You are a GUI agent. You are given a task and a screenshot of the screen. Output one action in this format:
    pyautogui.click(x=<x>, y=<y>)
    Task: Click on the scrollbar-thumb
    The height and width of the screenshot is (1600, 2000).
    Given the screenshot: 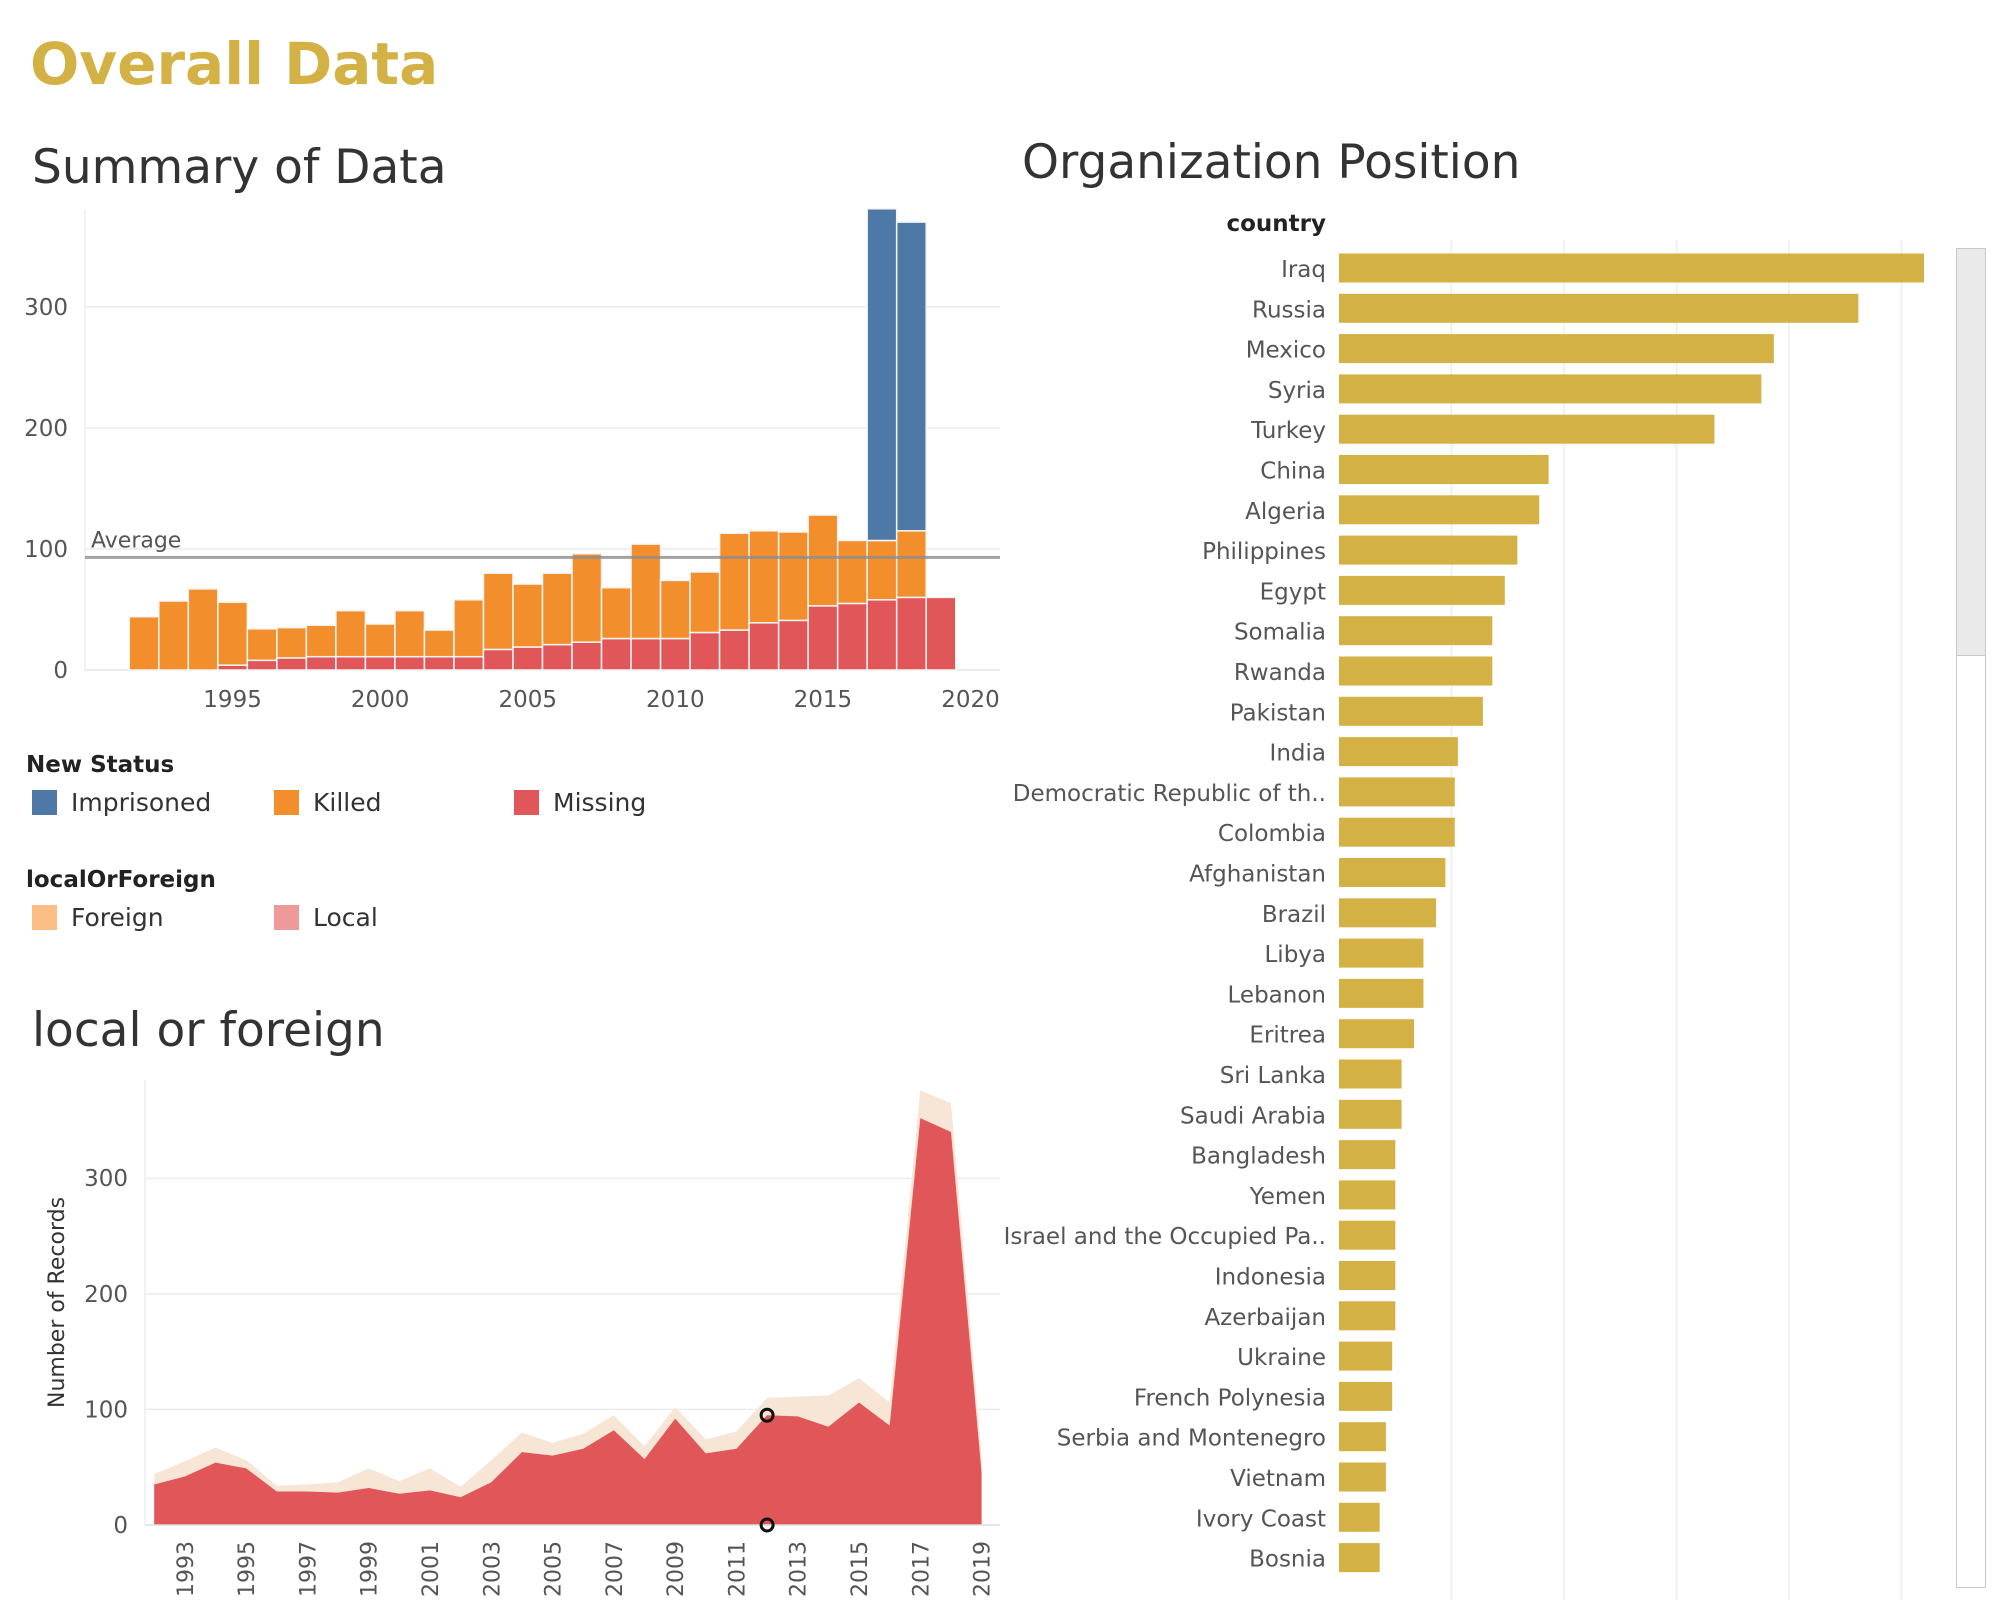 What is the action you would take?
    pyautogui.click(x=1971, y=452)
    